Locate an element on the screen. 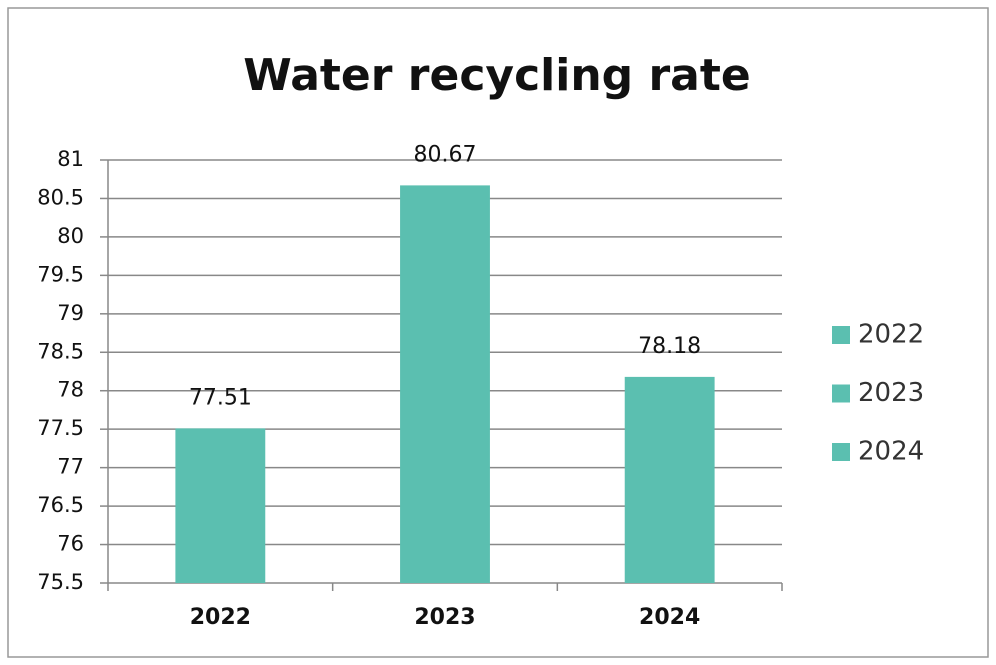 Image resolution: width=996 pixels, height=665 pixels. y-tick-label: 75.5 is located at coordinates (60, 582).